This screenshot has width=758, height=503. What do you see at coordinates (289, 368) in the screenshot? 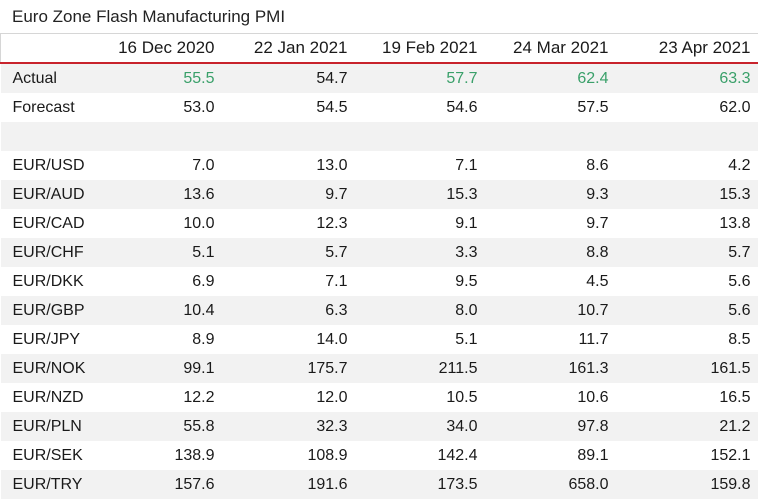
I see `pair-value: 175.7` at bounding box center [289, 368].